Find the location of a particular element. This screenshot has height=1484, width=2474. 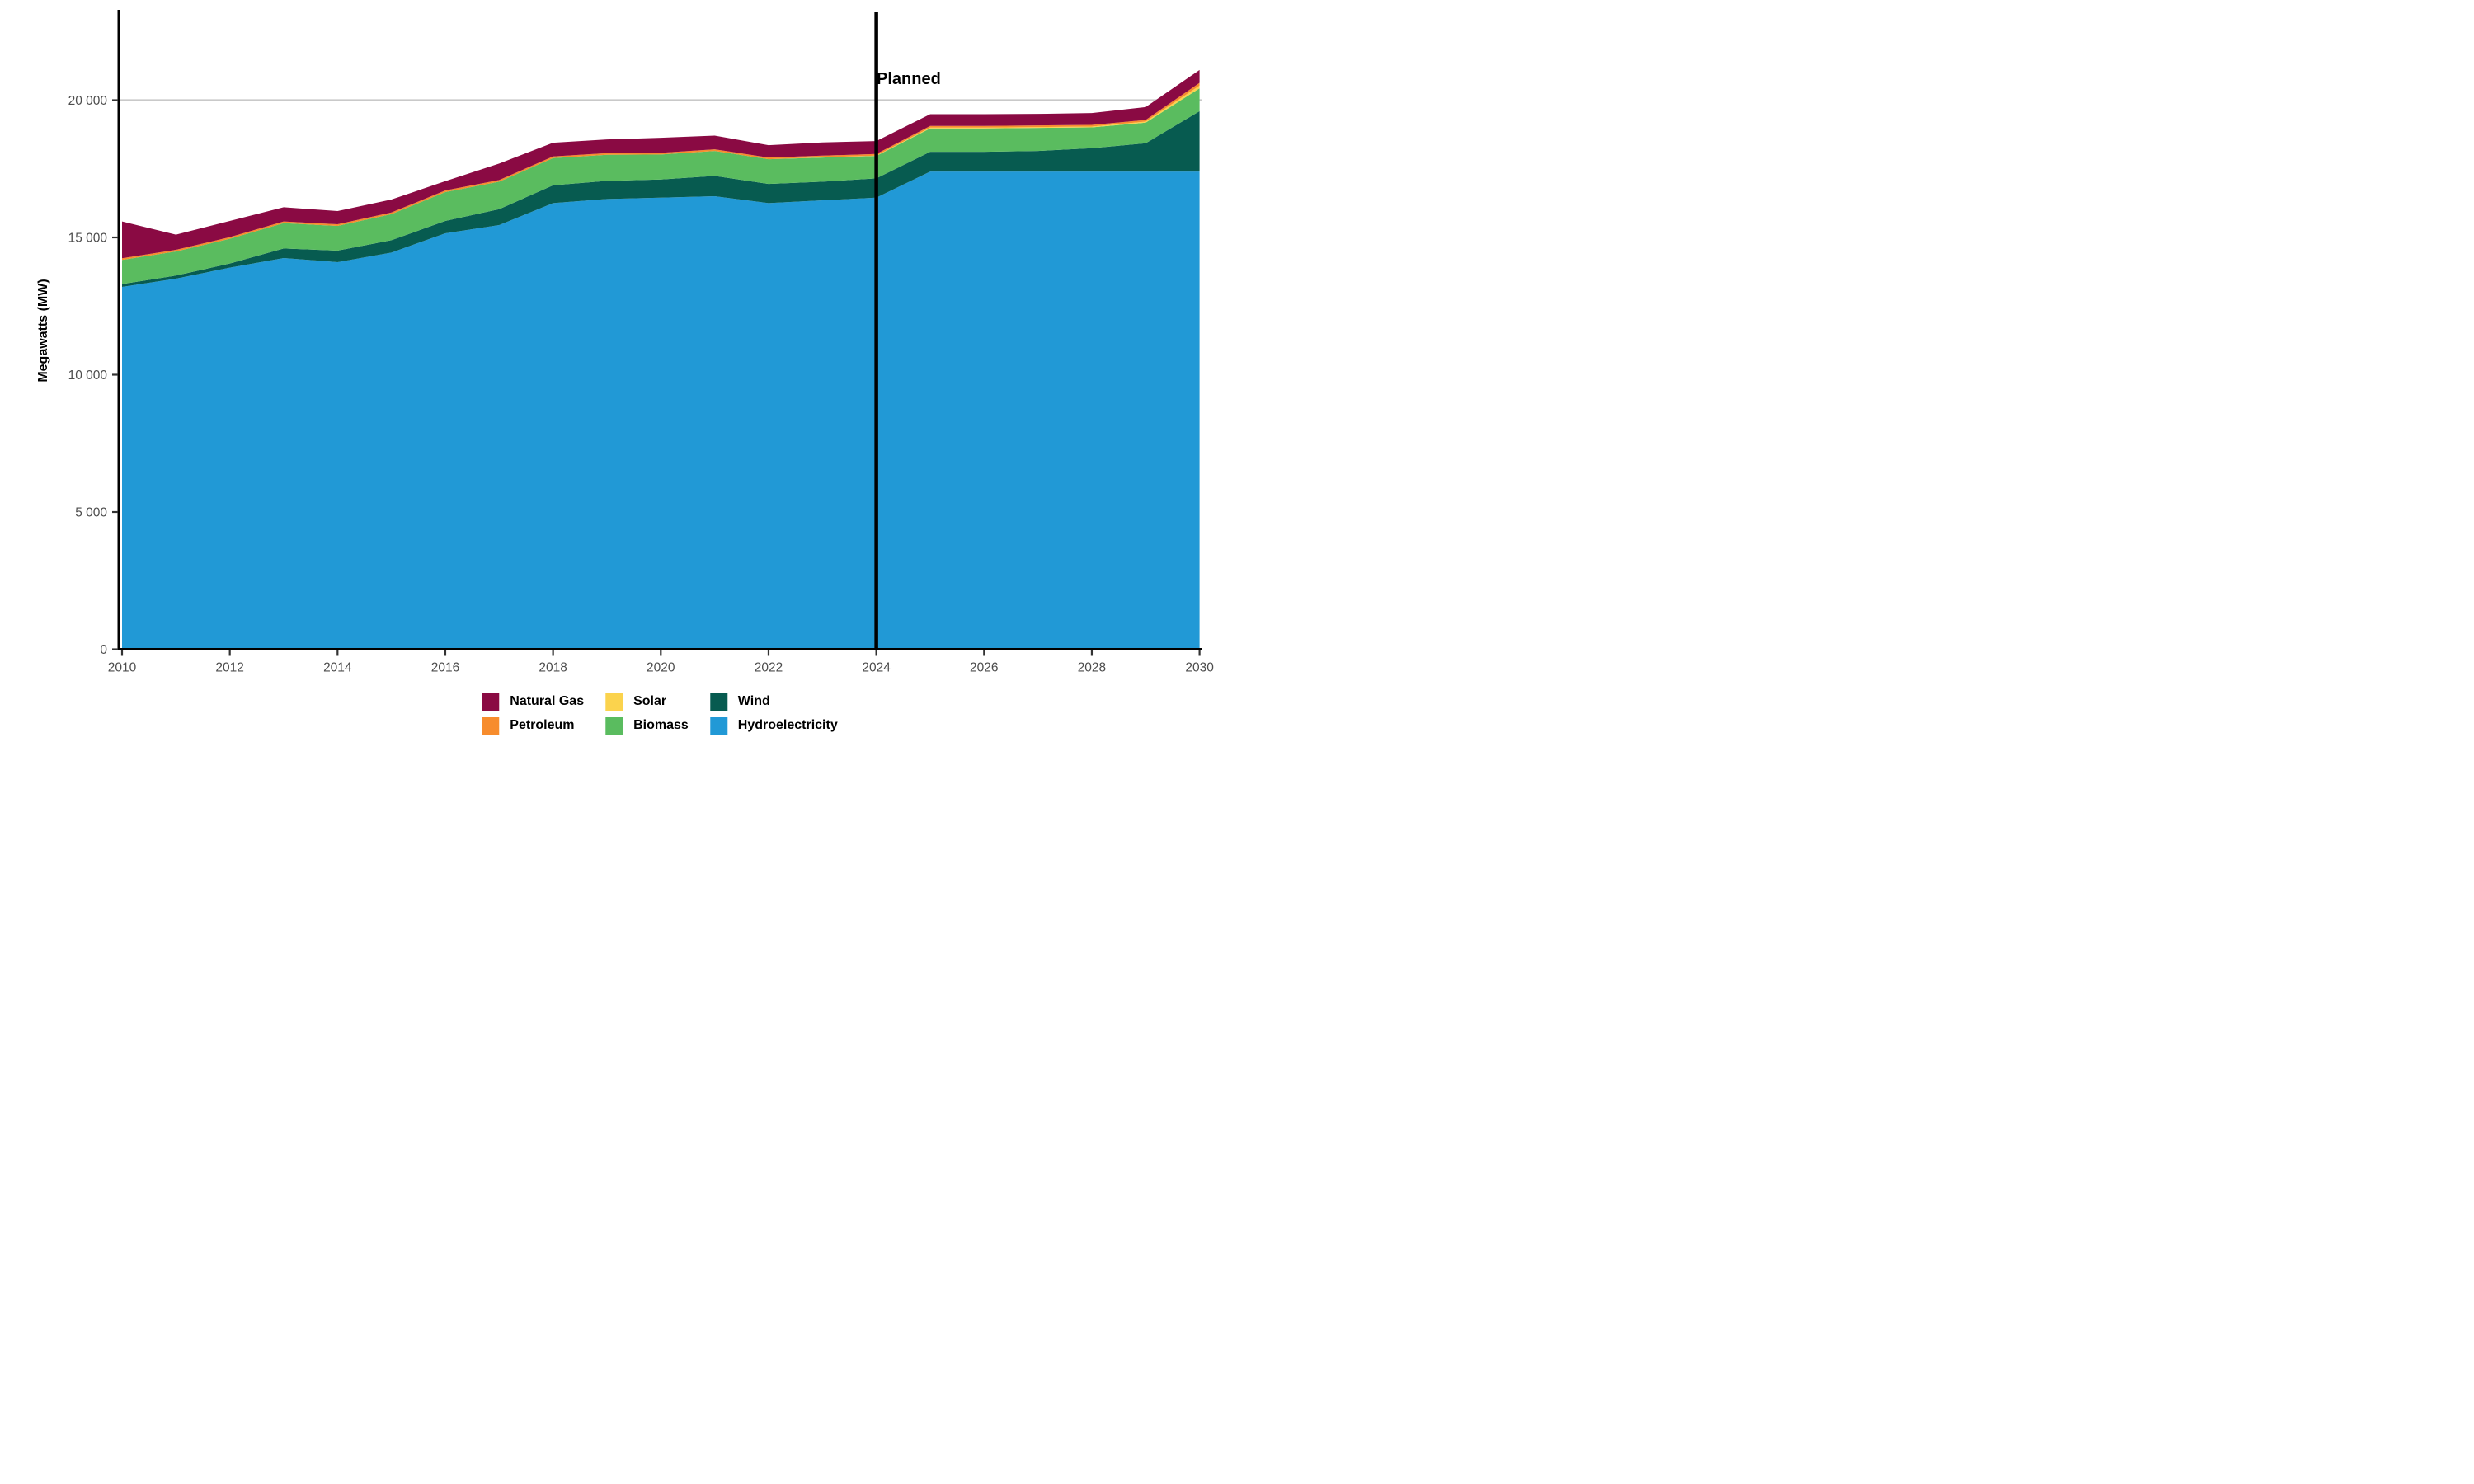

legend-item-solar: Solar is located at coordinates (647, 701).